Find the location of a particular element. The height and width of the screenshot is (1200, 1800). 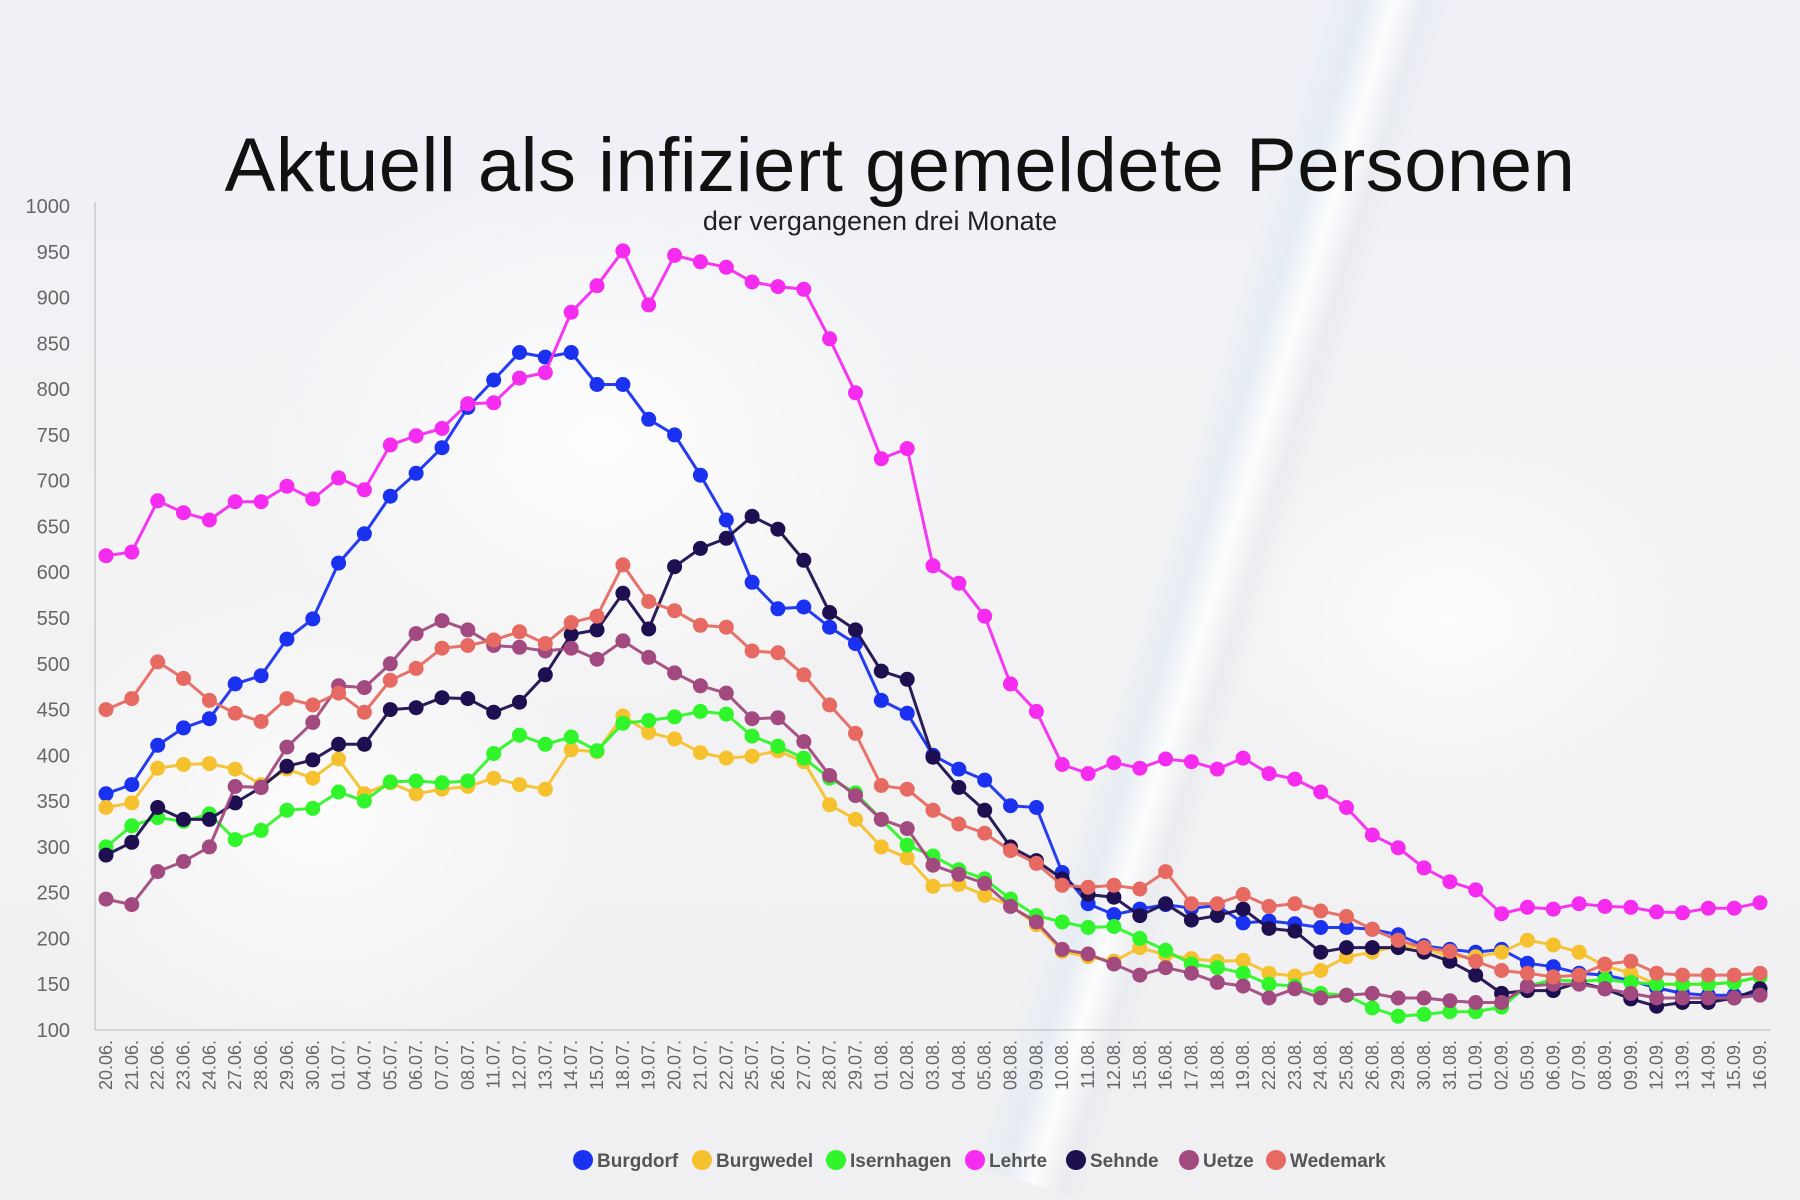

x-tick-label: 14.07. is located at coordinates (571, 1065).